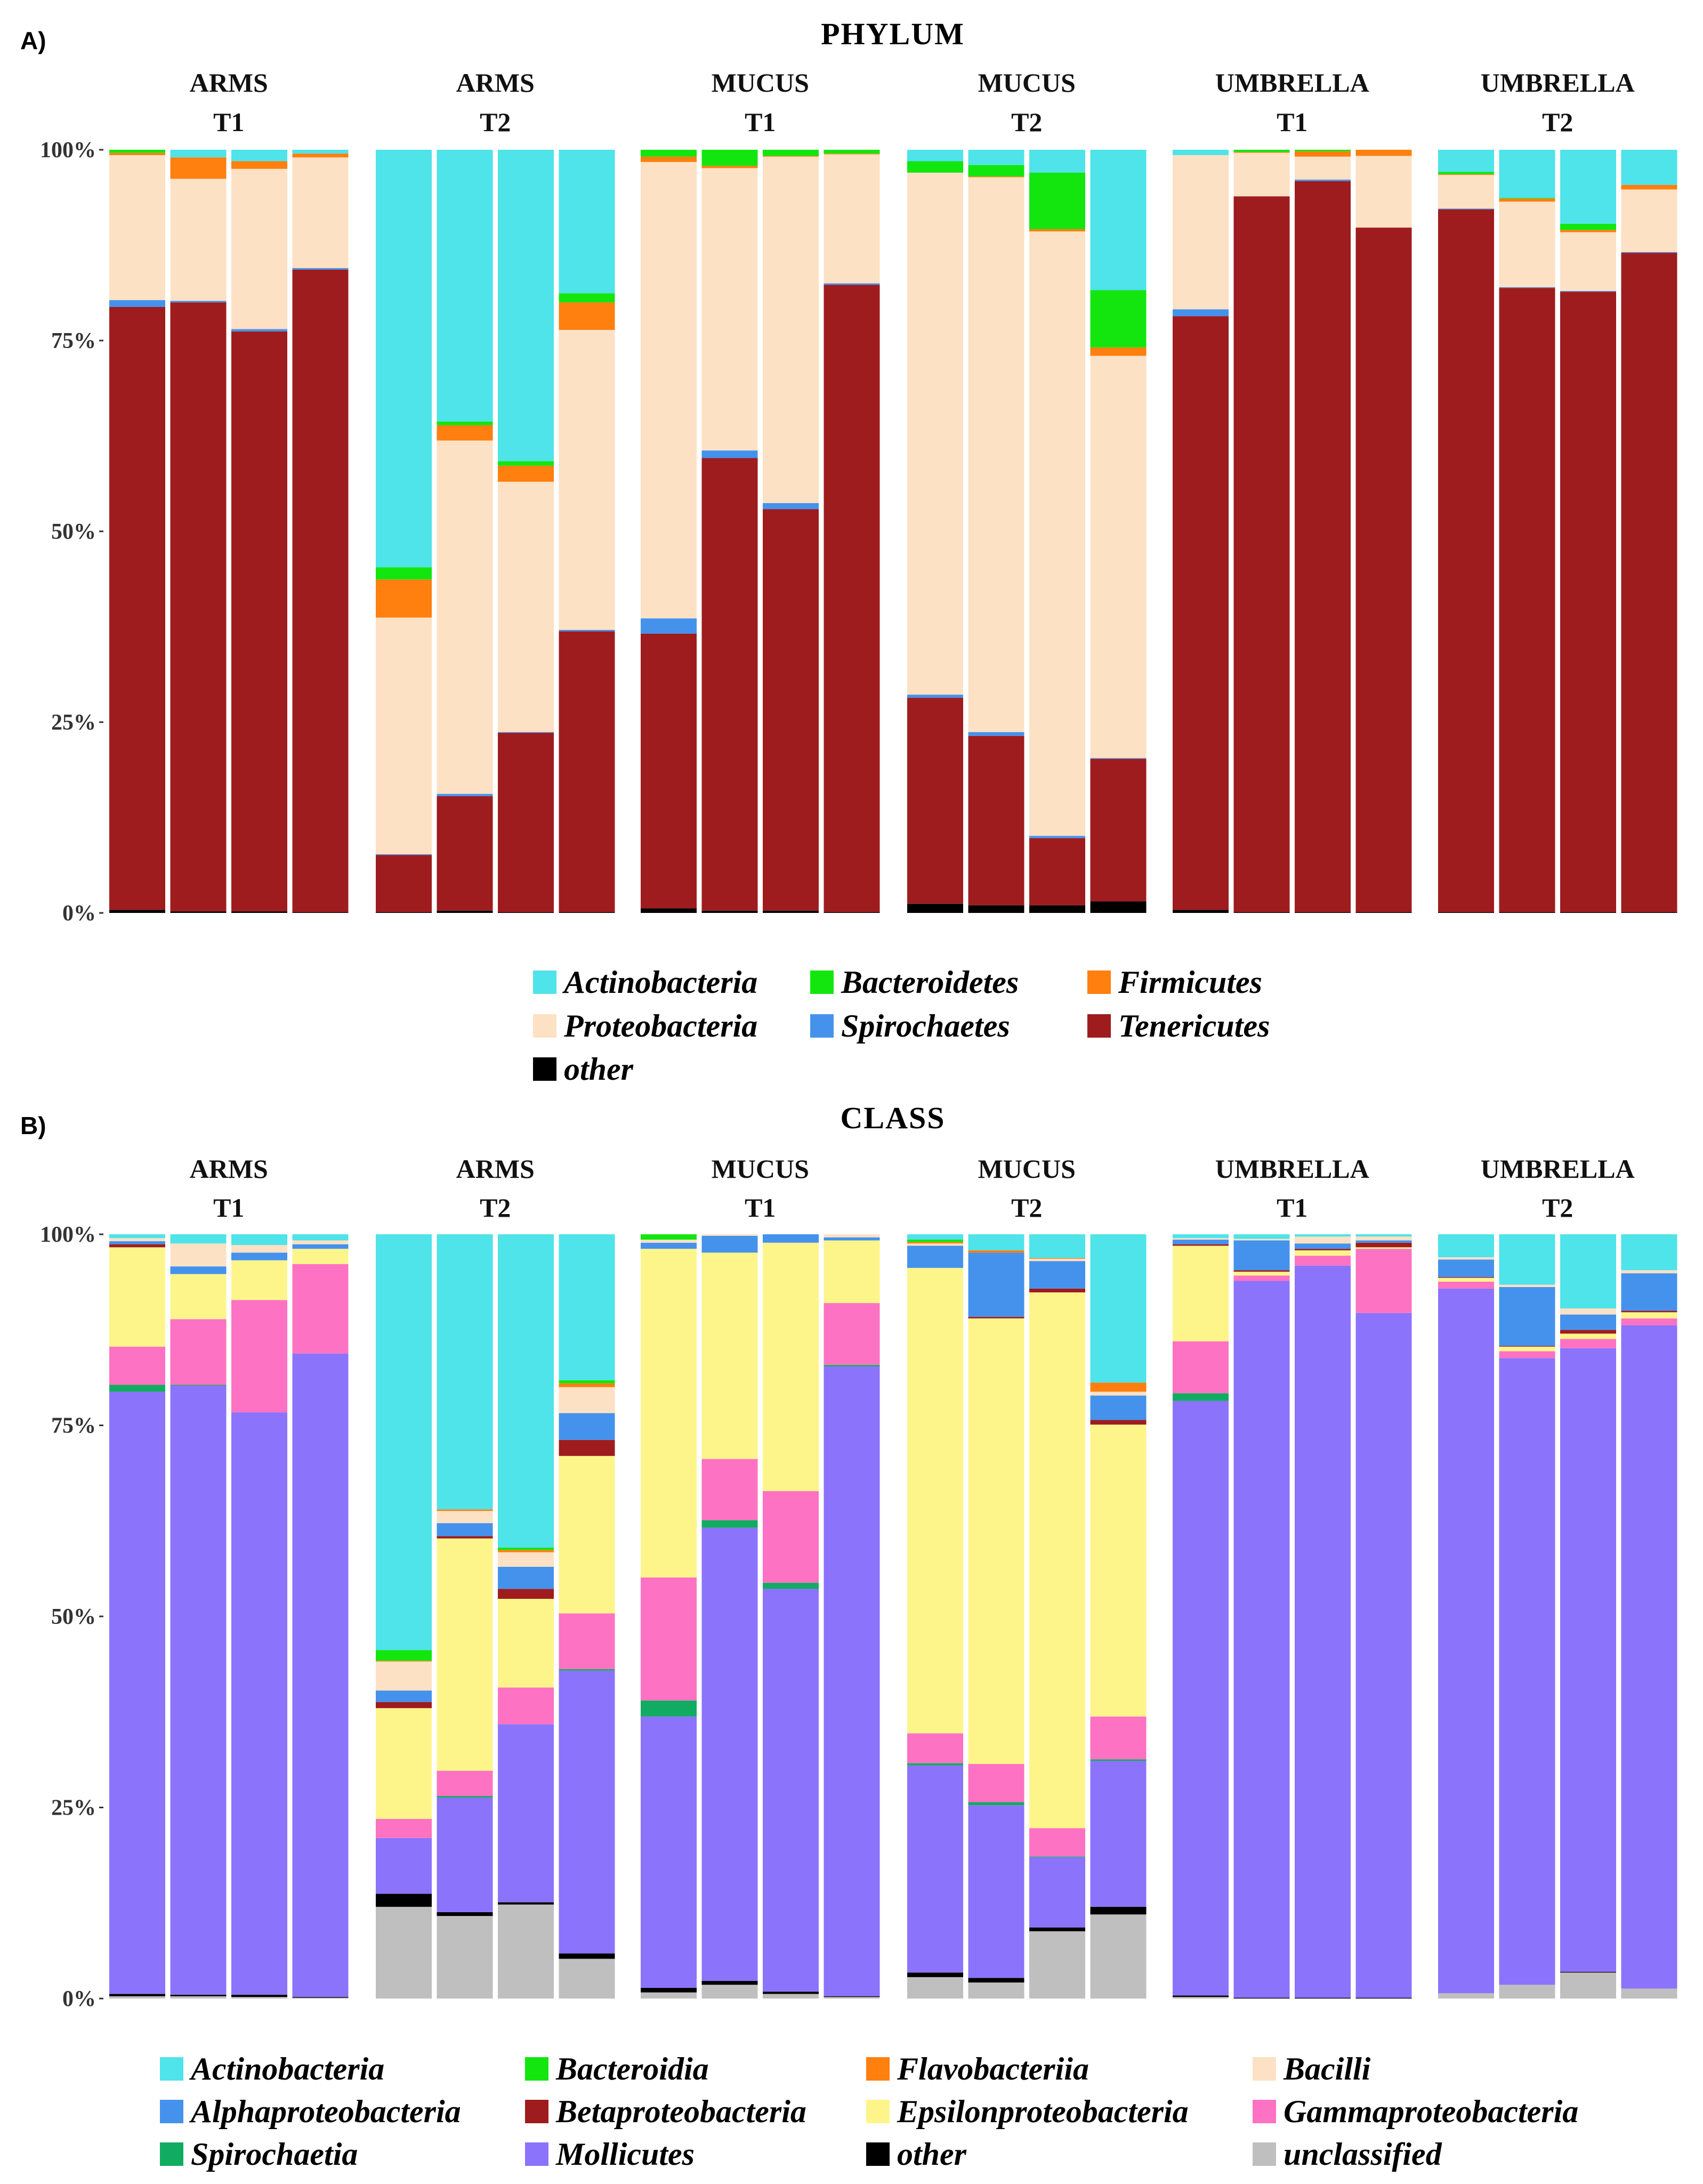 This screenshot has width=1703, height=2184. I want to click on panel-a-bar-arms-t1-2-proteobacteria, so click(199, 240).